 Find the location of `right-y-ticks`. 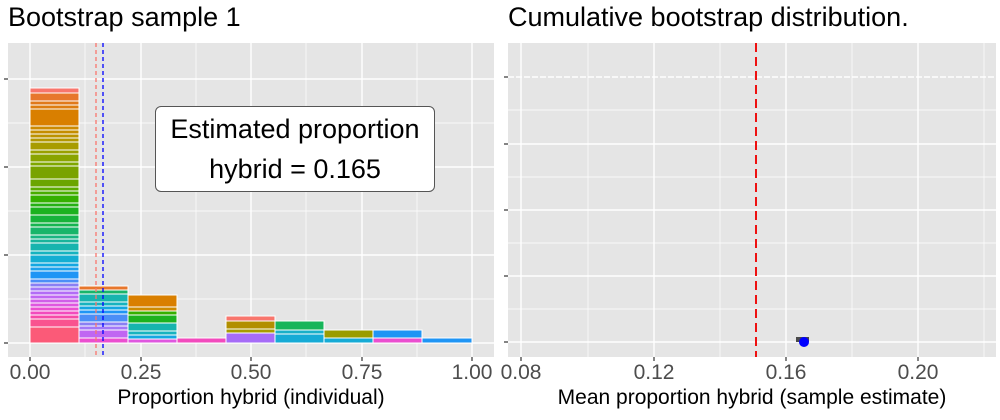

right-y-ticks is located at coordinates (506, 209).